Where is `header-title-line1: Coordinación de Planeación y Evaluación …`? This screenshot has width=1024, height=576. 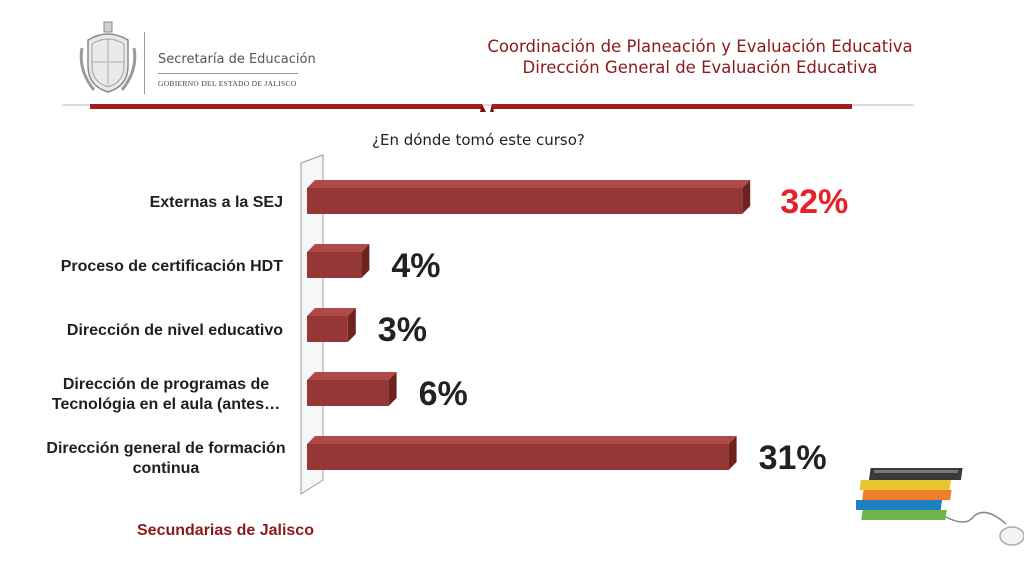
header-title-line1: Coordinación de Planeación y Evaluación … is located at coordinates (700, 46).